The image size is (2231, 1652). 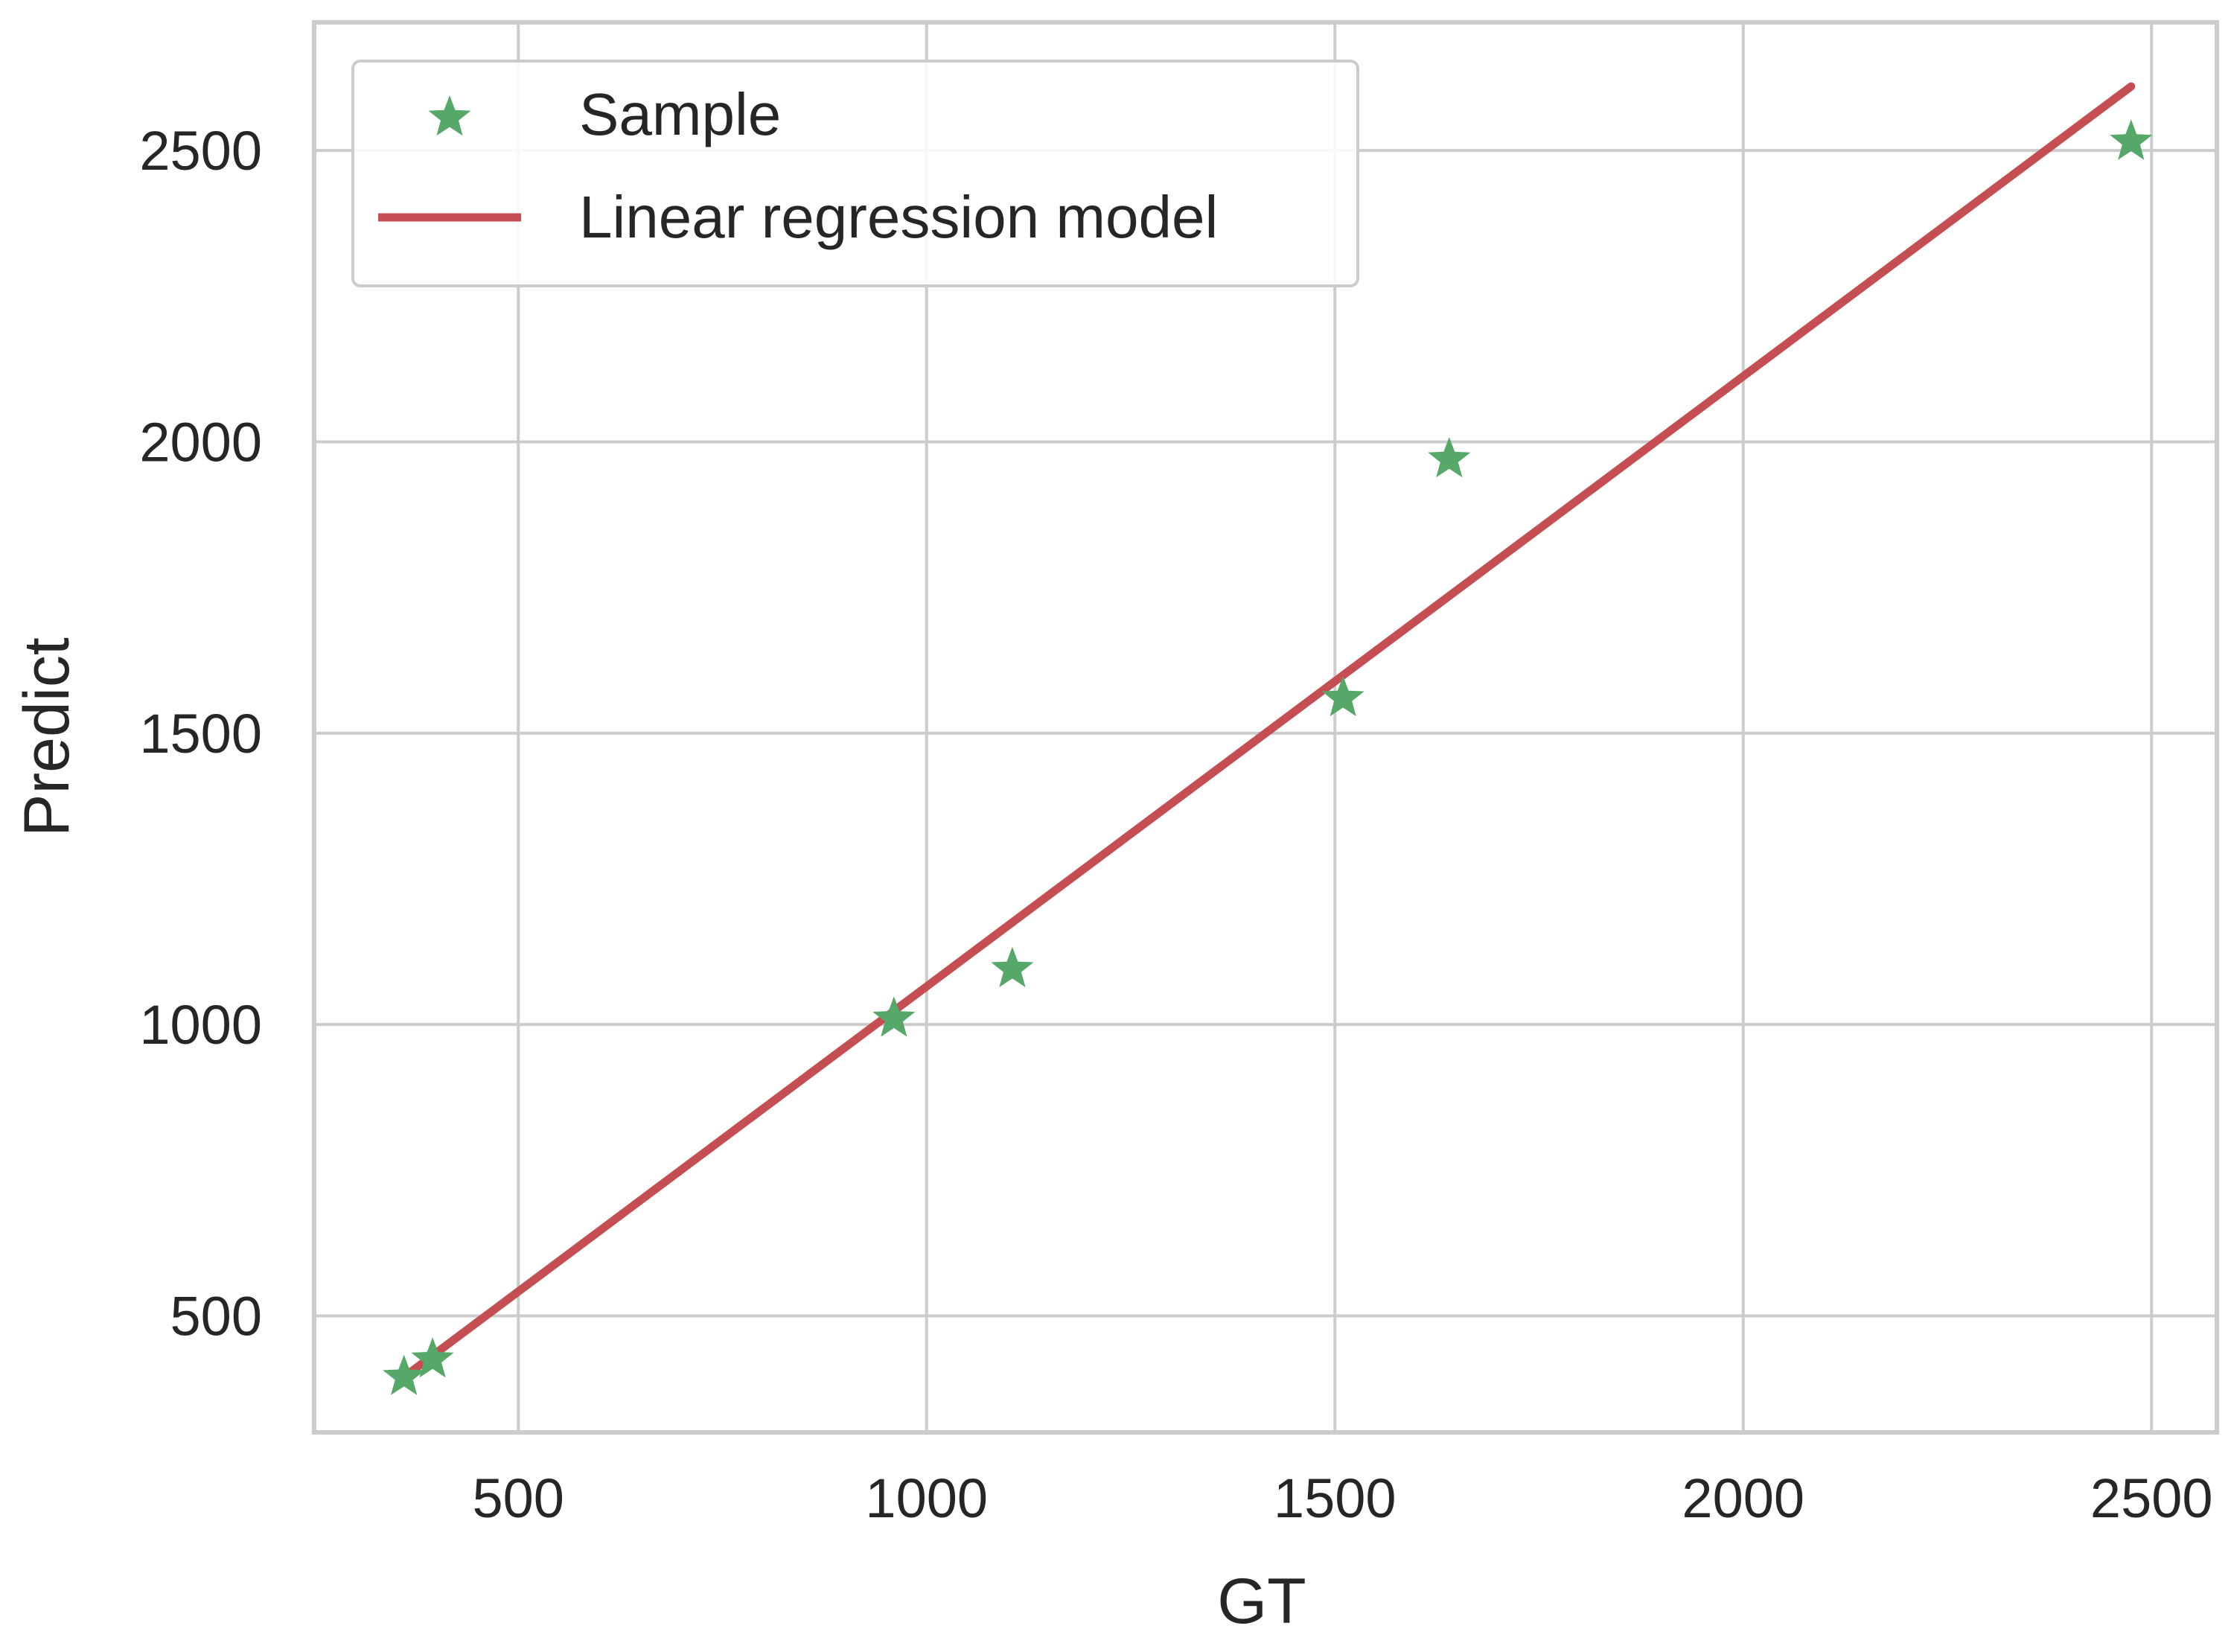 I want to click on x-tick-label: 500, so click(x=518, y=1498).